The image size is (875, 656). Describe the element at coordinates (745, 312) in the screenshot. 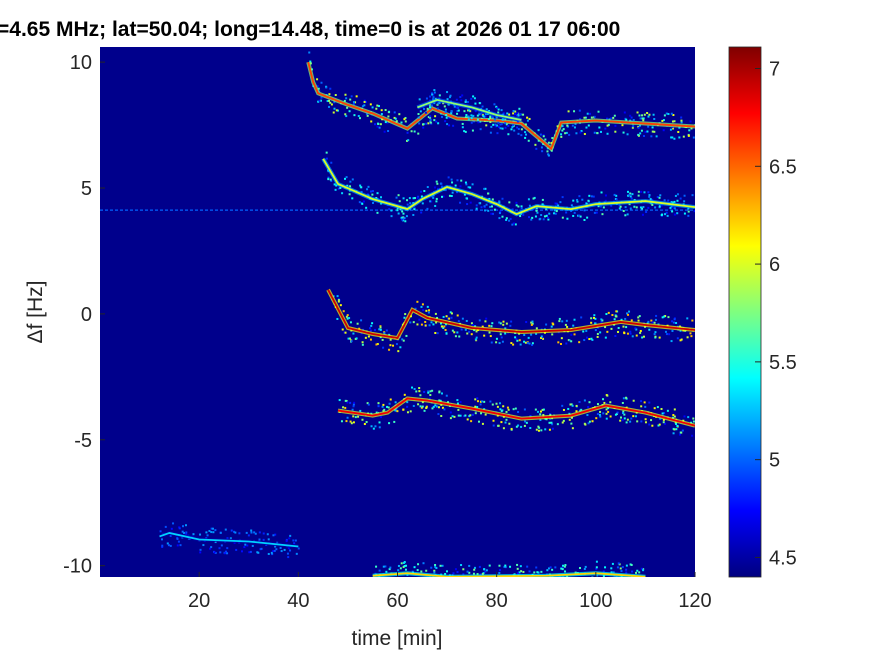

I see `colorbar` at that location.